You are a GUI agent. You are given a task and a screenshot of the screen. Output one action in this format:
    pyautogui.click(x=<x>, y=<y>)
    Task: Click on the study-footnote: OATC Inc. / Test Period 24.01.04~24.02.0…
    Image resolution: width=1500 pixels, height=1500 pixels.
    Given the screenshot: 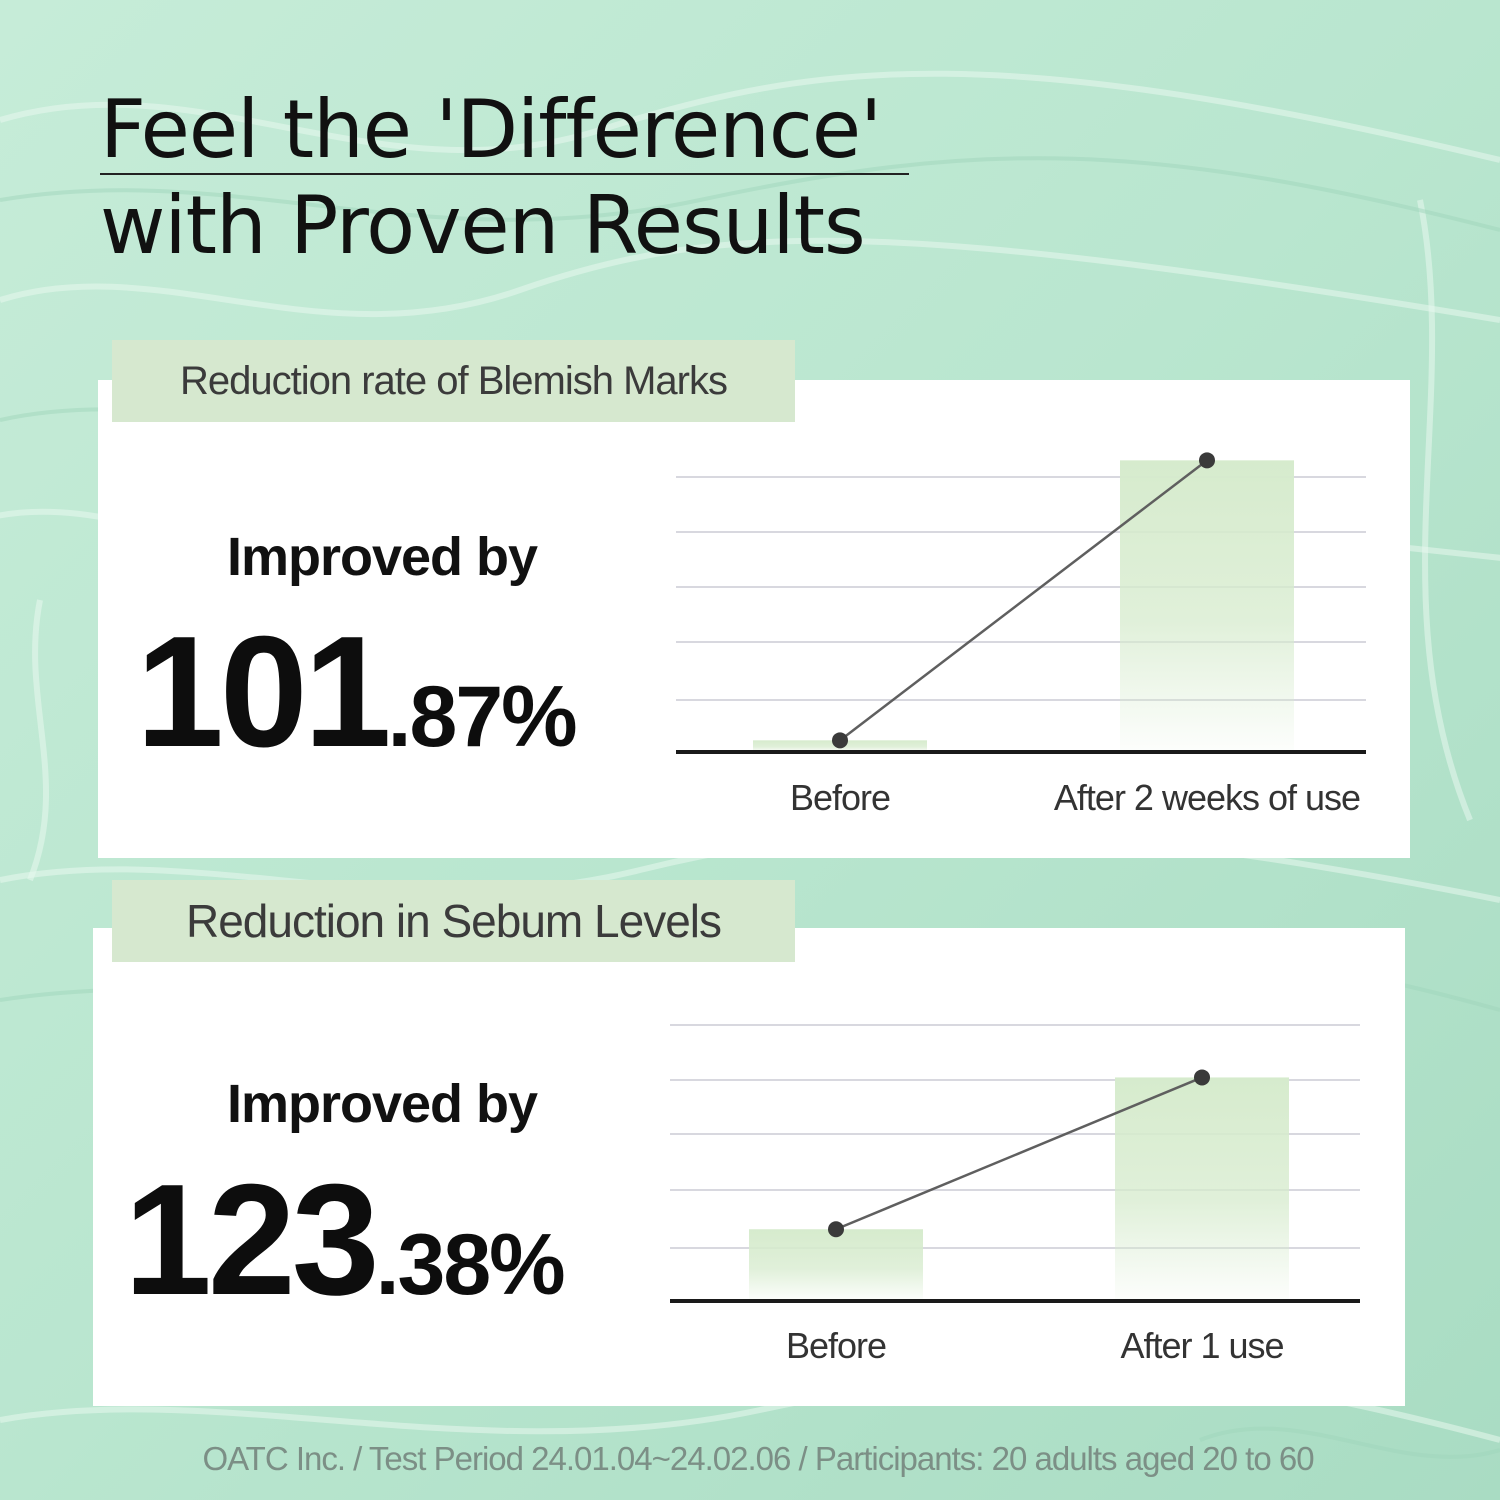 What is the action you would take?
    pyautogui.click(x=758, y=1458)
    